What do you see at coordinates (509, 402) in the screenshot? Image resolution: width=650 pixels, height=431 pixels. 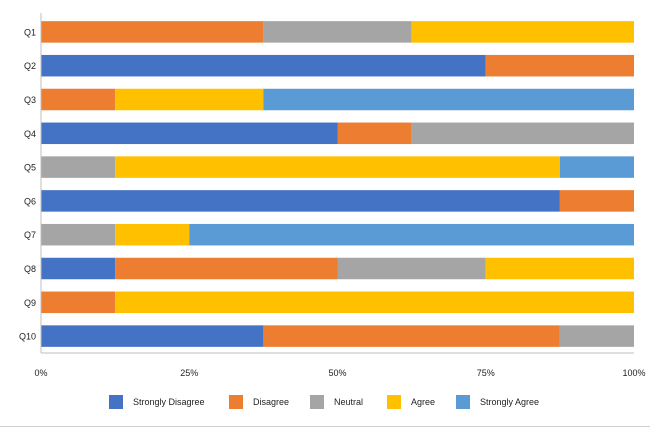 I see `legend-label: Strongly Agree` at bounding box center [509, 402].